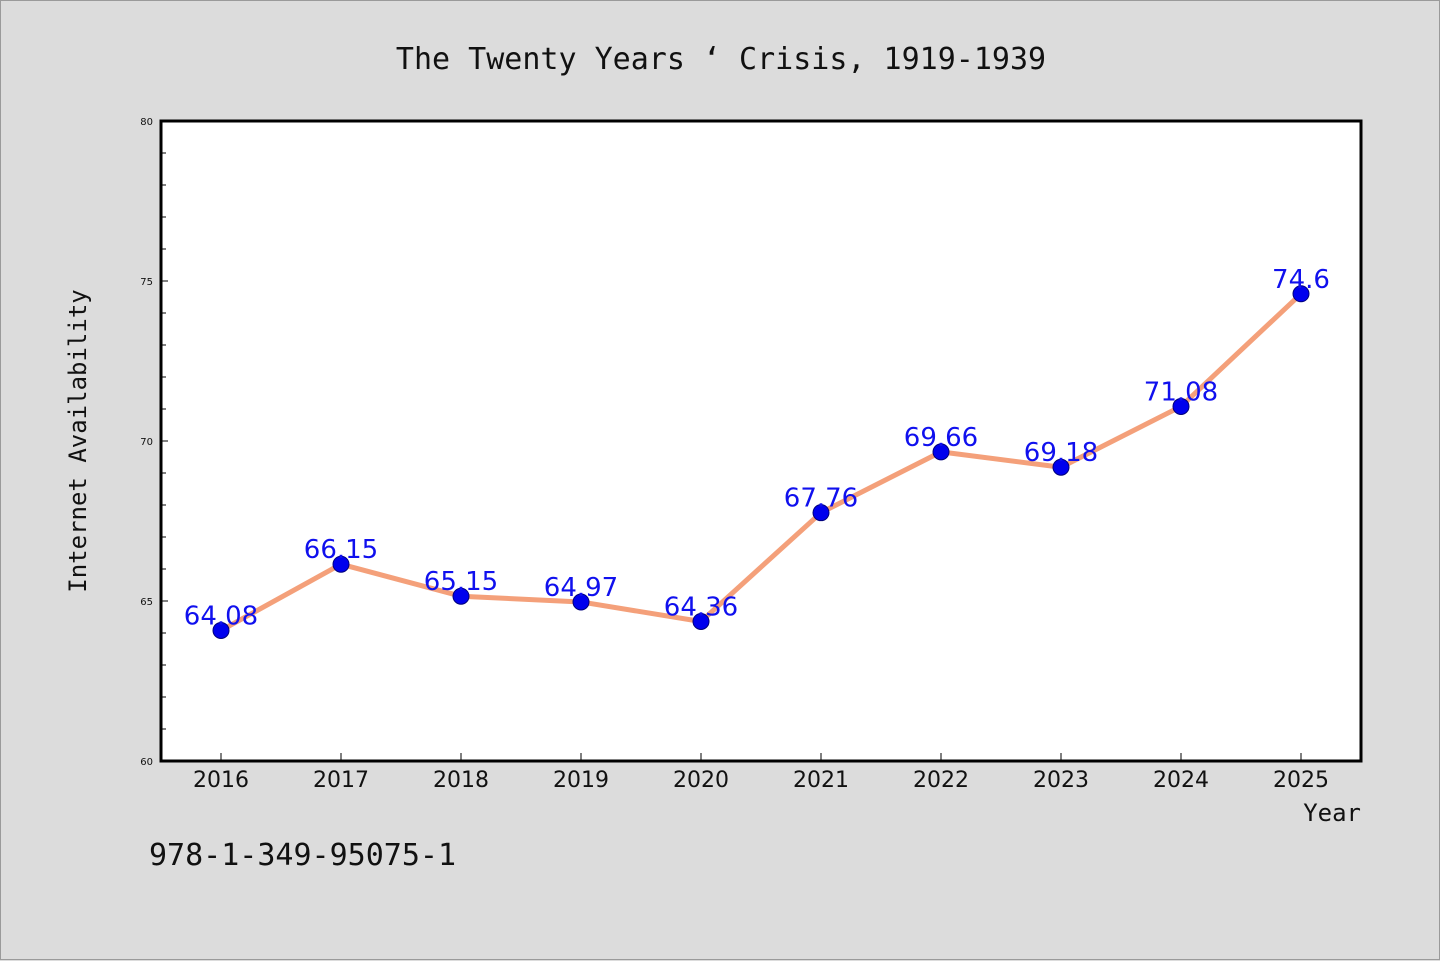  I want to click on data-label: 64.97, so click(581, 588).